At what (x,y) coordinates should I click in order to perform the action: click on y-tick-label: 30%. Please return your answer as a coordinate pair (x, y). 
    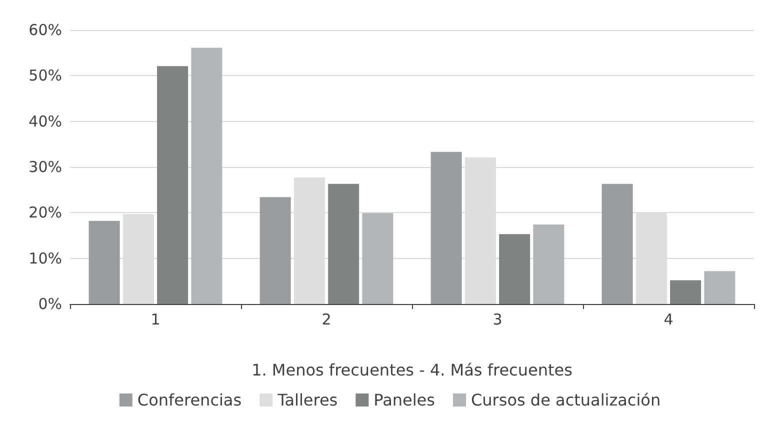
    Looking at the image, I should click on (45, 167).